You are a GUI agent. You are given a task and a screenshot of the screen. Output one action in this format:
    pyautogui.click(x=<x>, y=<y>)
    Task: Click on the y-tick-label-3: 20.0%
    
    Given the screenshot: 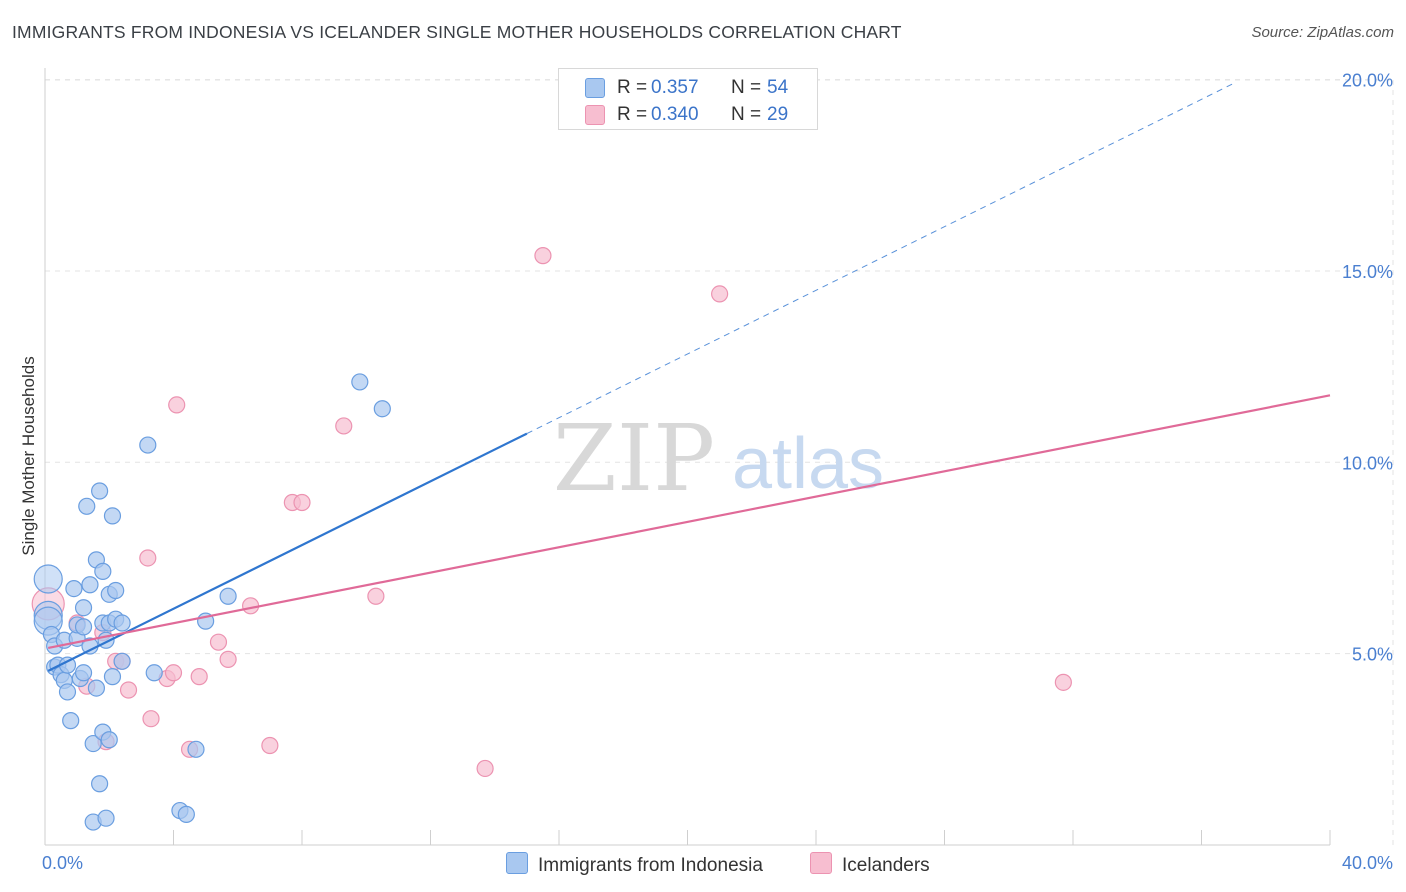 What is the action you would take?
    pyautogui.click(x=1367, y=81)
    